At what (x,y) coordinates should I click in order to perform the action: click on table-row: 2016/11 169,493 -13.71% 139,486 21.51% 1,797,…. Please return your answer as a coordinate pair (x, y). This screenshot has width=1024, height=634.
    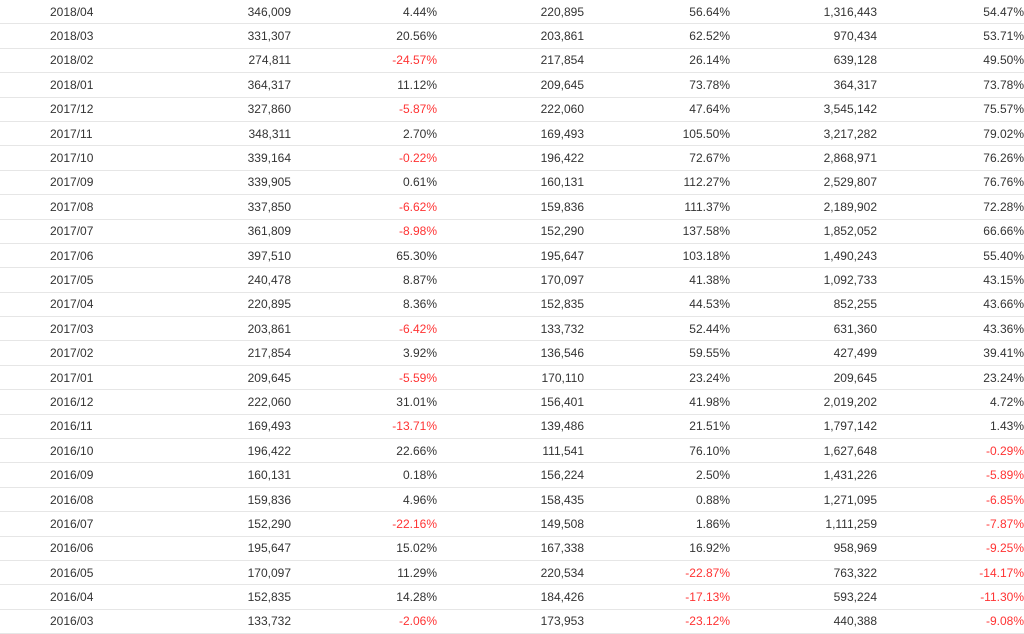
    Looking at the image, I should click on (512, 427).